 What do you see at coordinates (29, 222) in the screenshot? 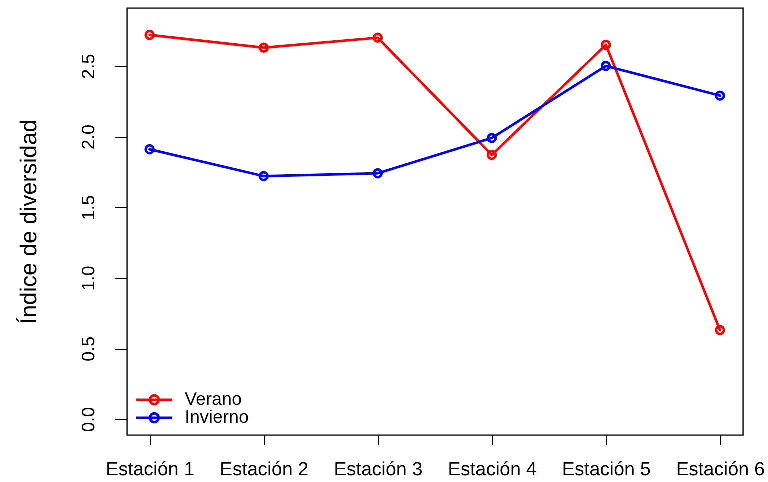
I see `y-axis-title: Índice de diversidad` at bounding box center [29, 222].